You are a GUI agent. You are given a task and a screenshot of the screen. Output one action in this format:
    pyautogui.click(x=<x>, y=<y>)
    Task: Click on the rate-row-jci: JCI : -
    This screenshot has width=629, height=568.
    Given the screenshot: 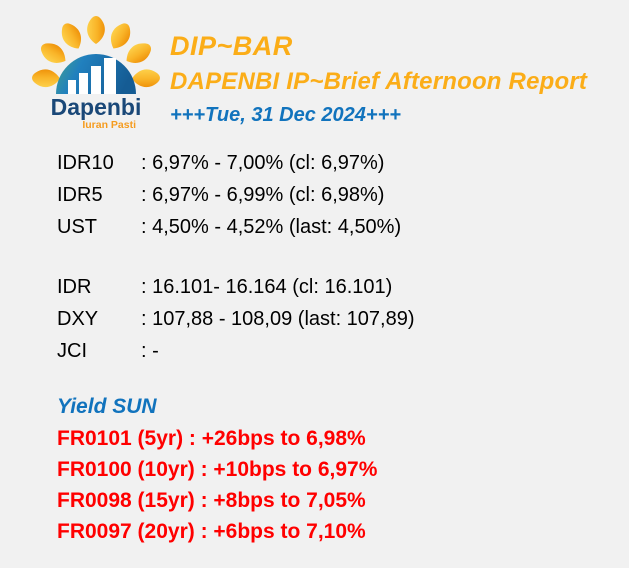 What is the action you would take?
    pyautogui.click(x=236, y=351)
    